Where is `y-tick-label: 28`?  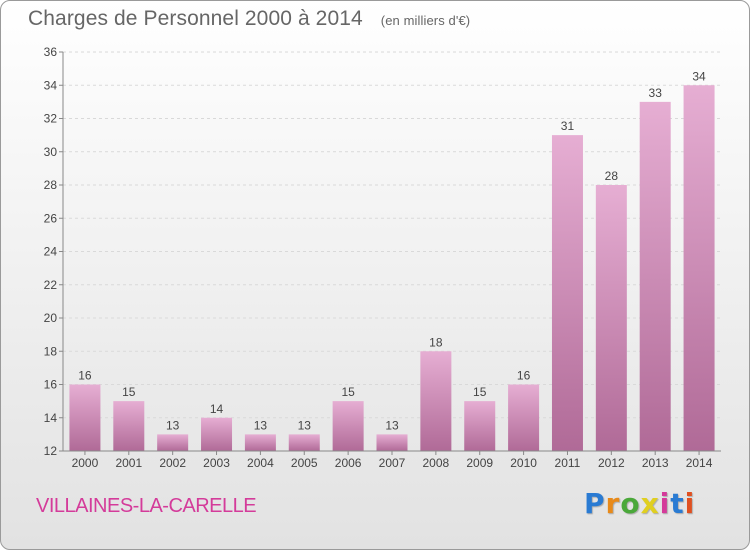 y-tick-label: 28 is located at coordinates (51, 185).